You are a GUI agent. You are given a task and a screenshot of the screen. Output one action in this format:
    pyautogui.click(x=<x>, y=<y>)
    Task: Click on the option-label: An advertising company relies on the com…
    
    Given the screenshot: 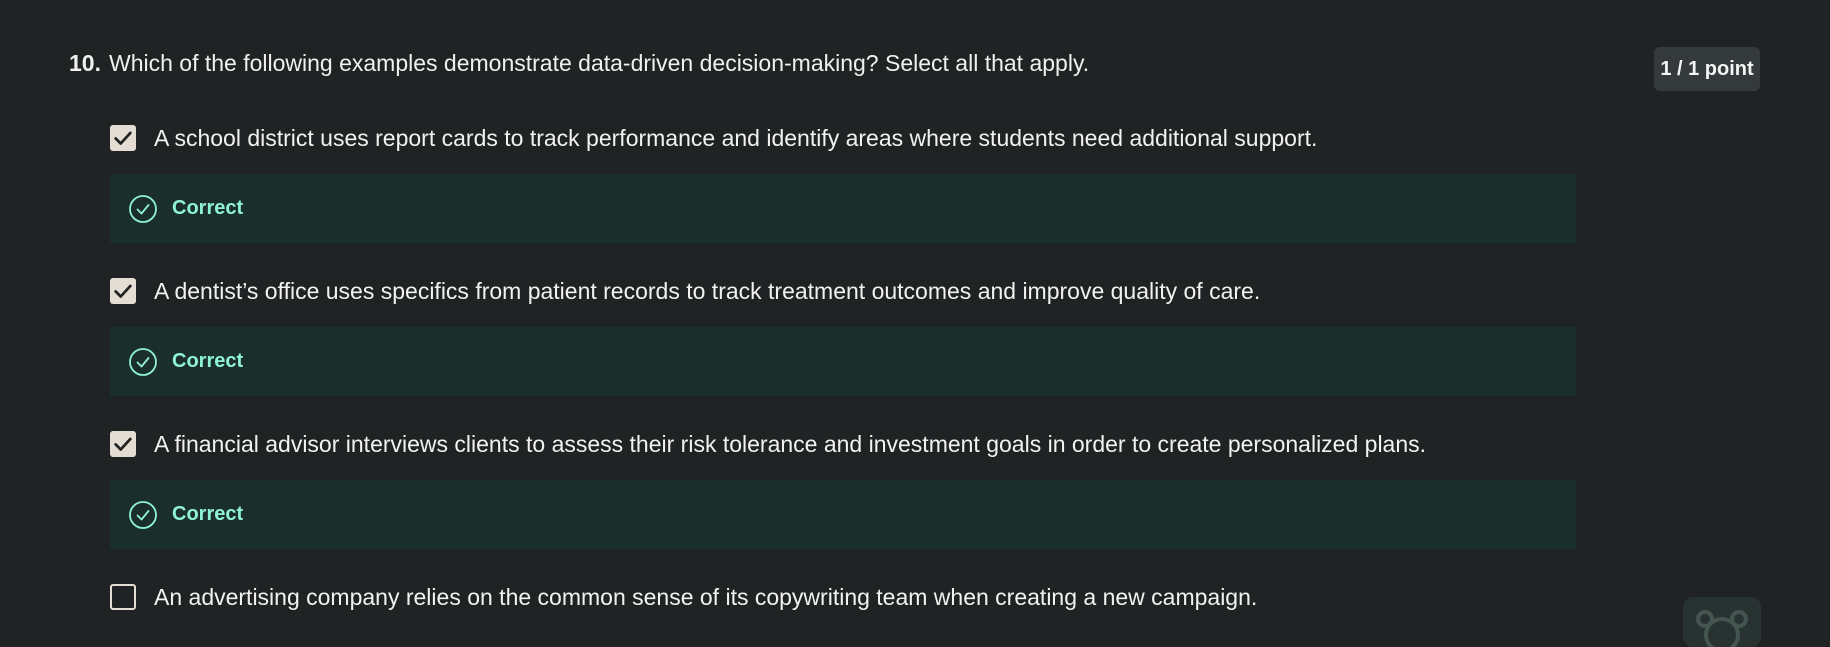 What is the action you would take?
    pyautogui.click(x=706, y=596)
    